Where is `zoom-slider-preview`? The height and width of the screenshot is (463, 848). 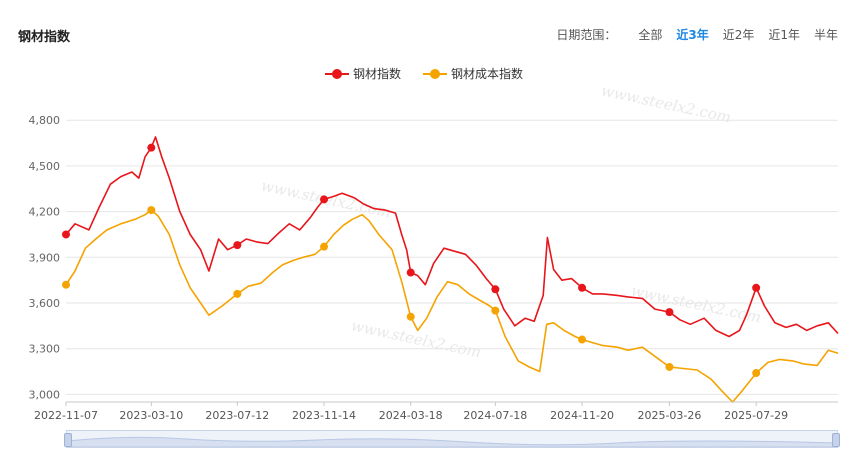
zoom-slider-preview is located at coordinates (452, 441).